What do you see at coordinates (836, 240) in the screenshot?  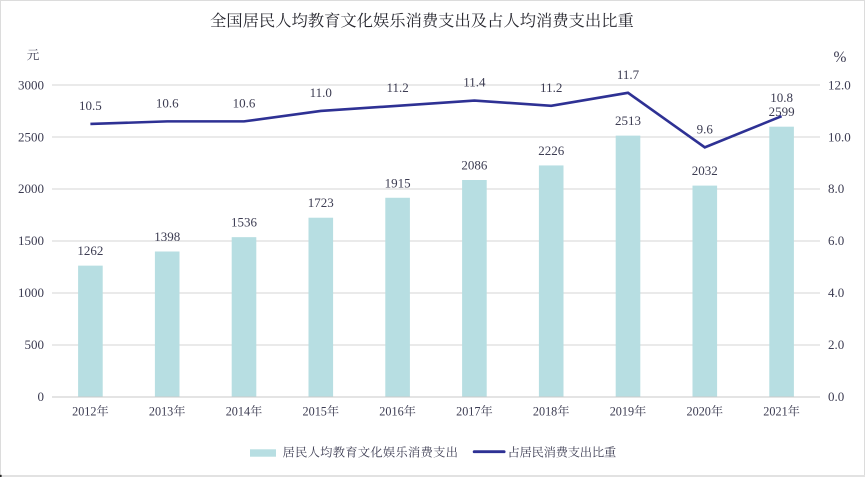 I see `svg-text: 6.0` at bounding box center [836, 240].